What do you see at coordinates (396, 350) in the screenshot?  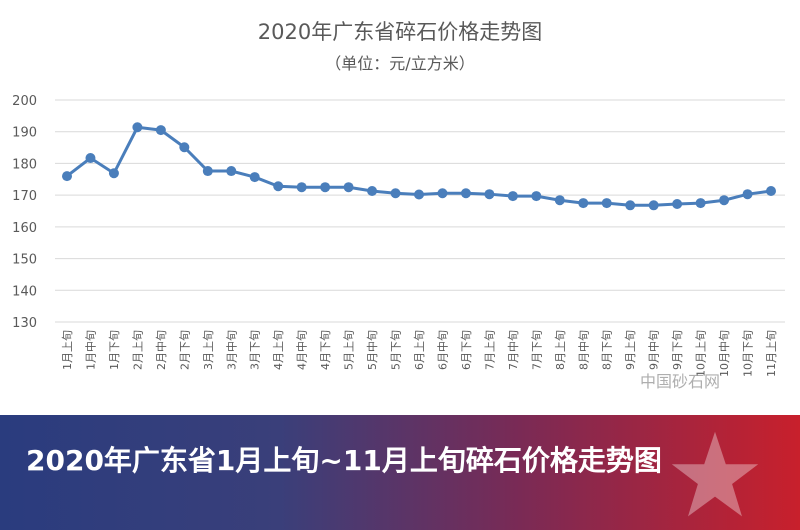 I see `x-tick-label: 5月下旬` at bounding box center [396, 350].